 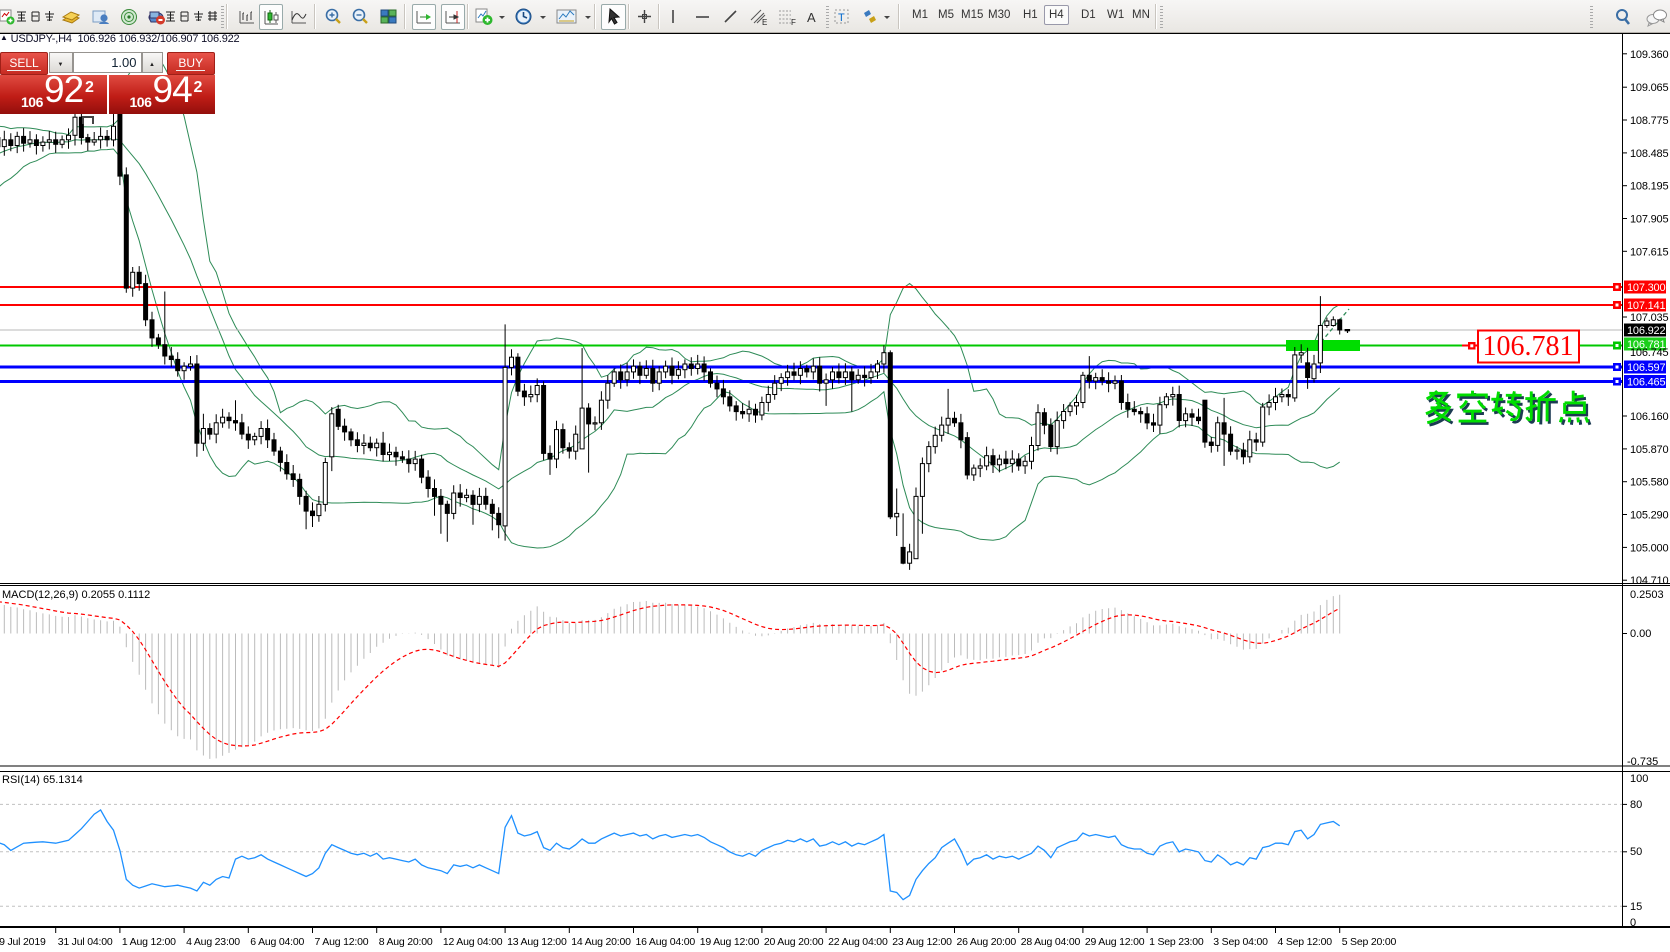 What do you see at coordinates (85, 942) in the screenshot?
I see `svg-text: 31 Jul 04:00` at bounding box center [85, 942].